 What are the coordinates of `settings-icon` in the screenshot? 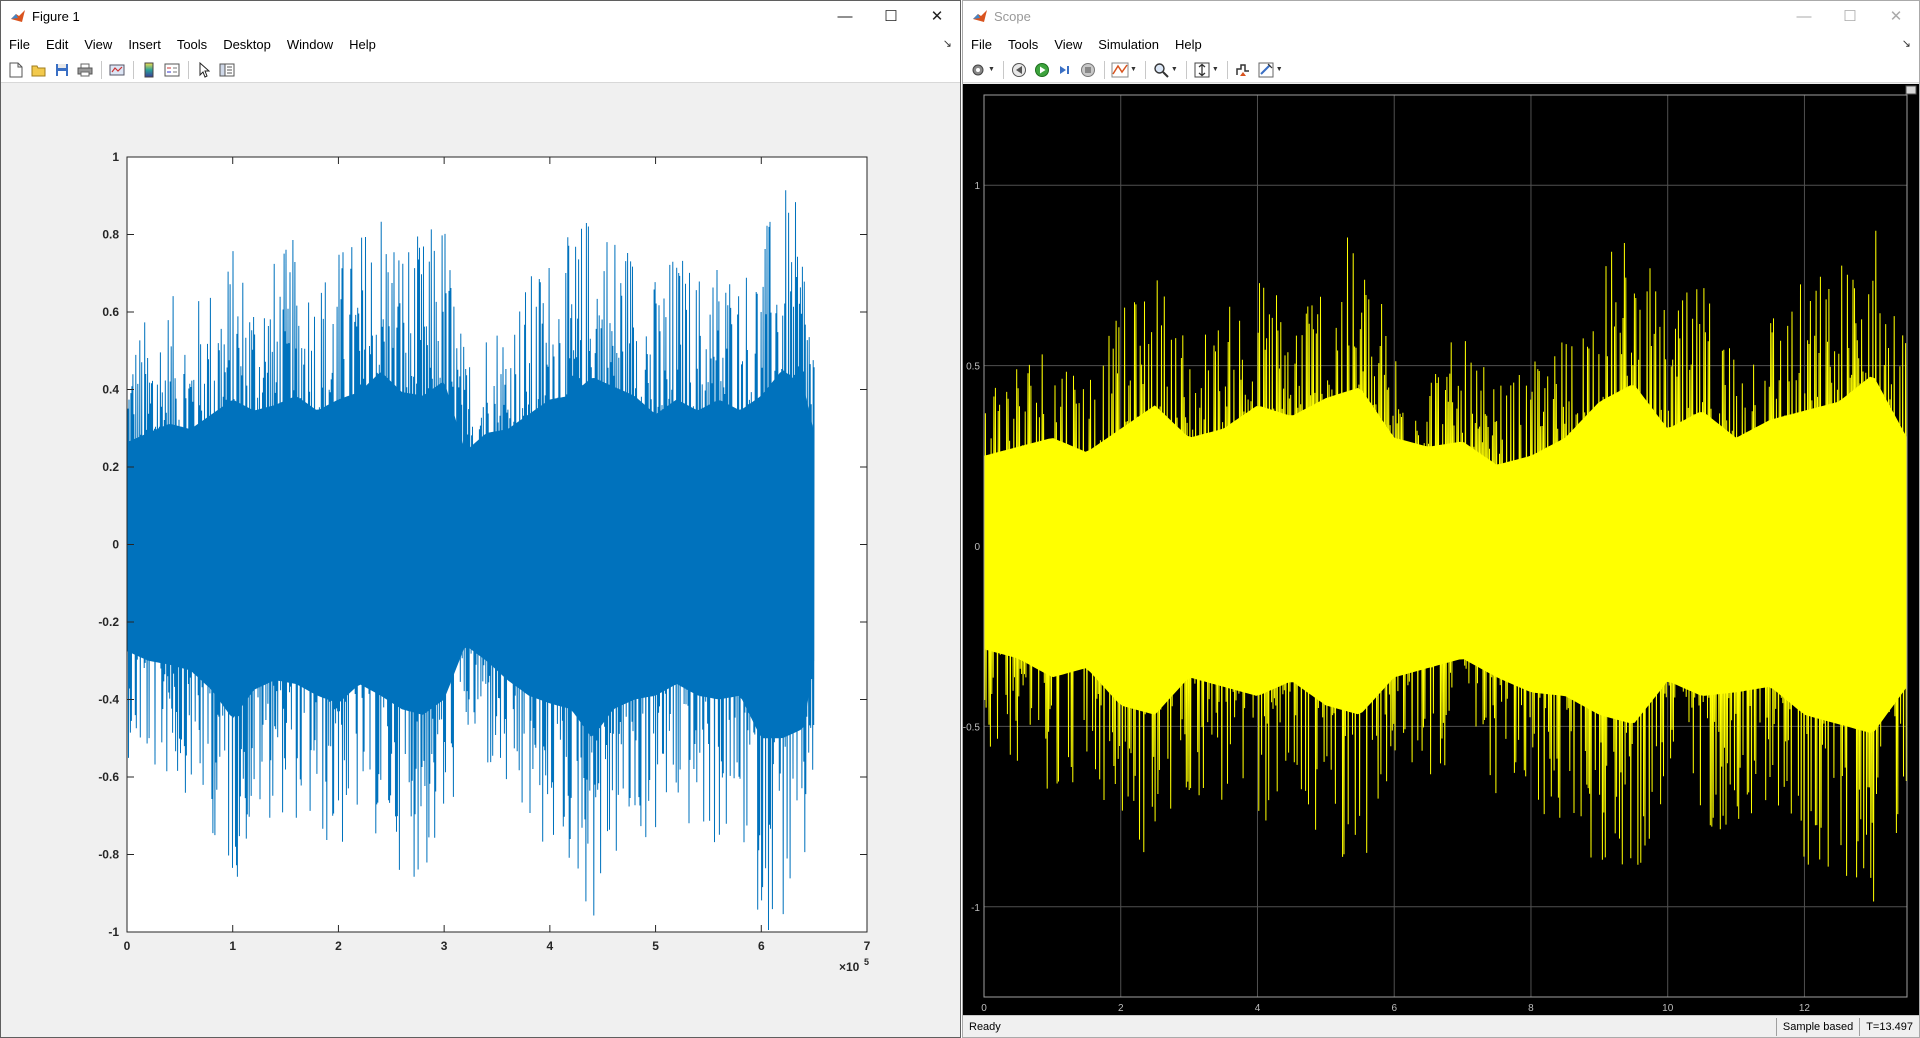 It's located at (978, 70).